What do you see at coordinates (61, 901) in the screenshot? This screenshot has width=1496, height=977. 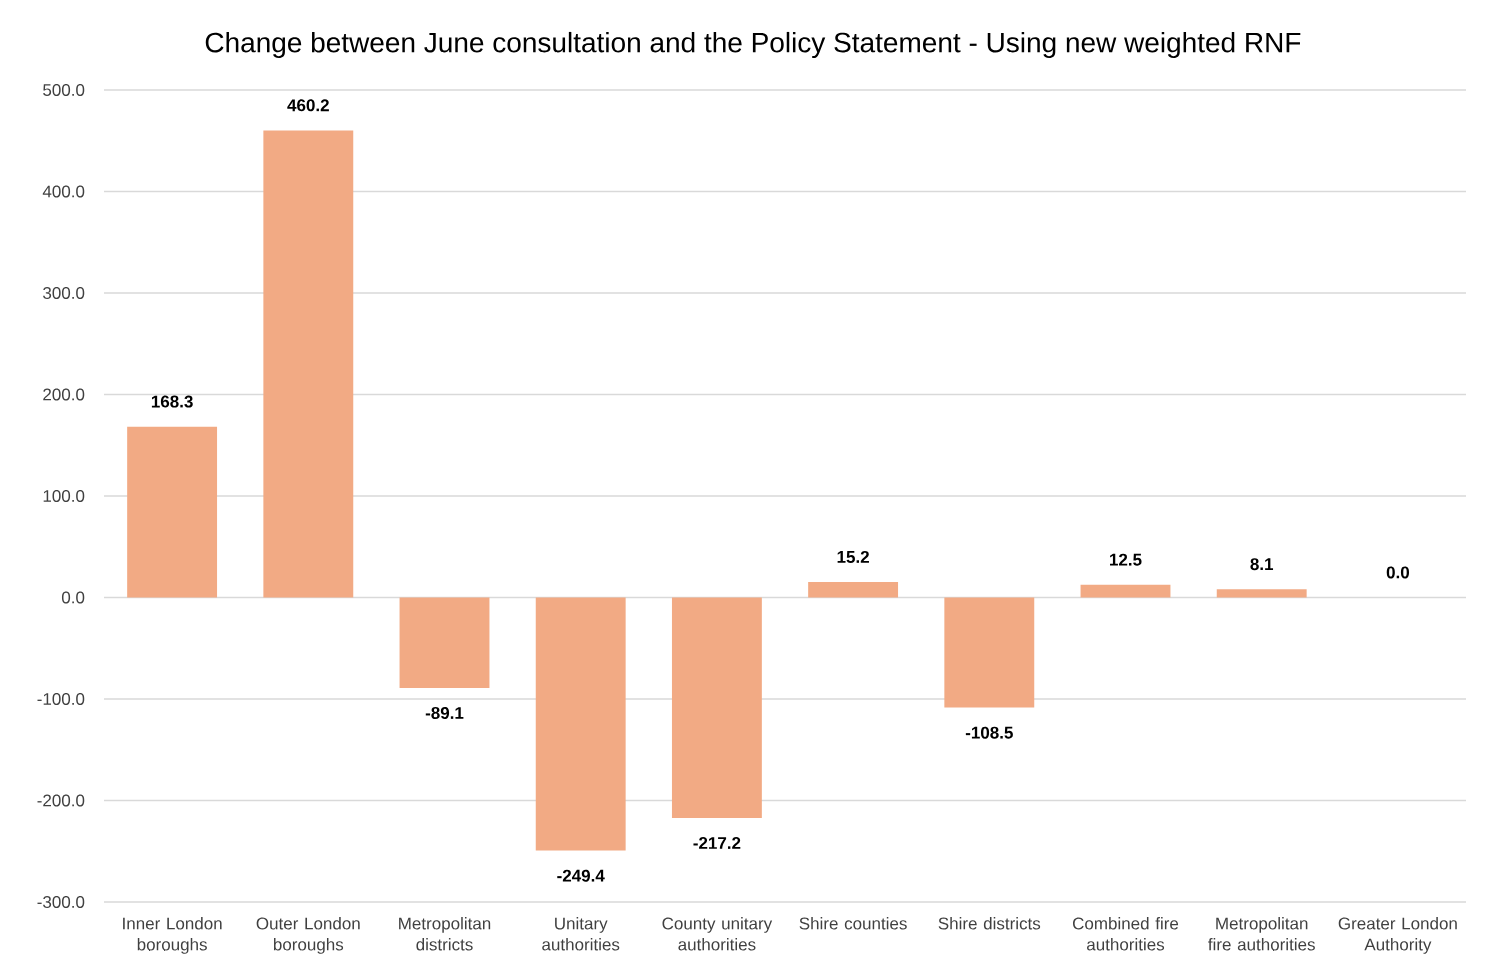 I see `y-tick-label: -300.0` at bounding box center [61, 901].